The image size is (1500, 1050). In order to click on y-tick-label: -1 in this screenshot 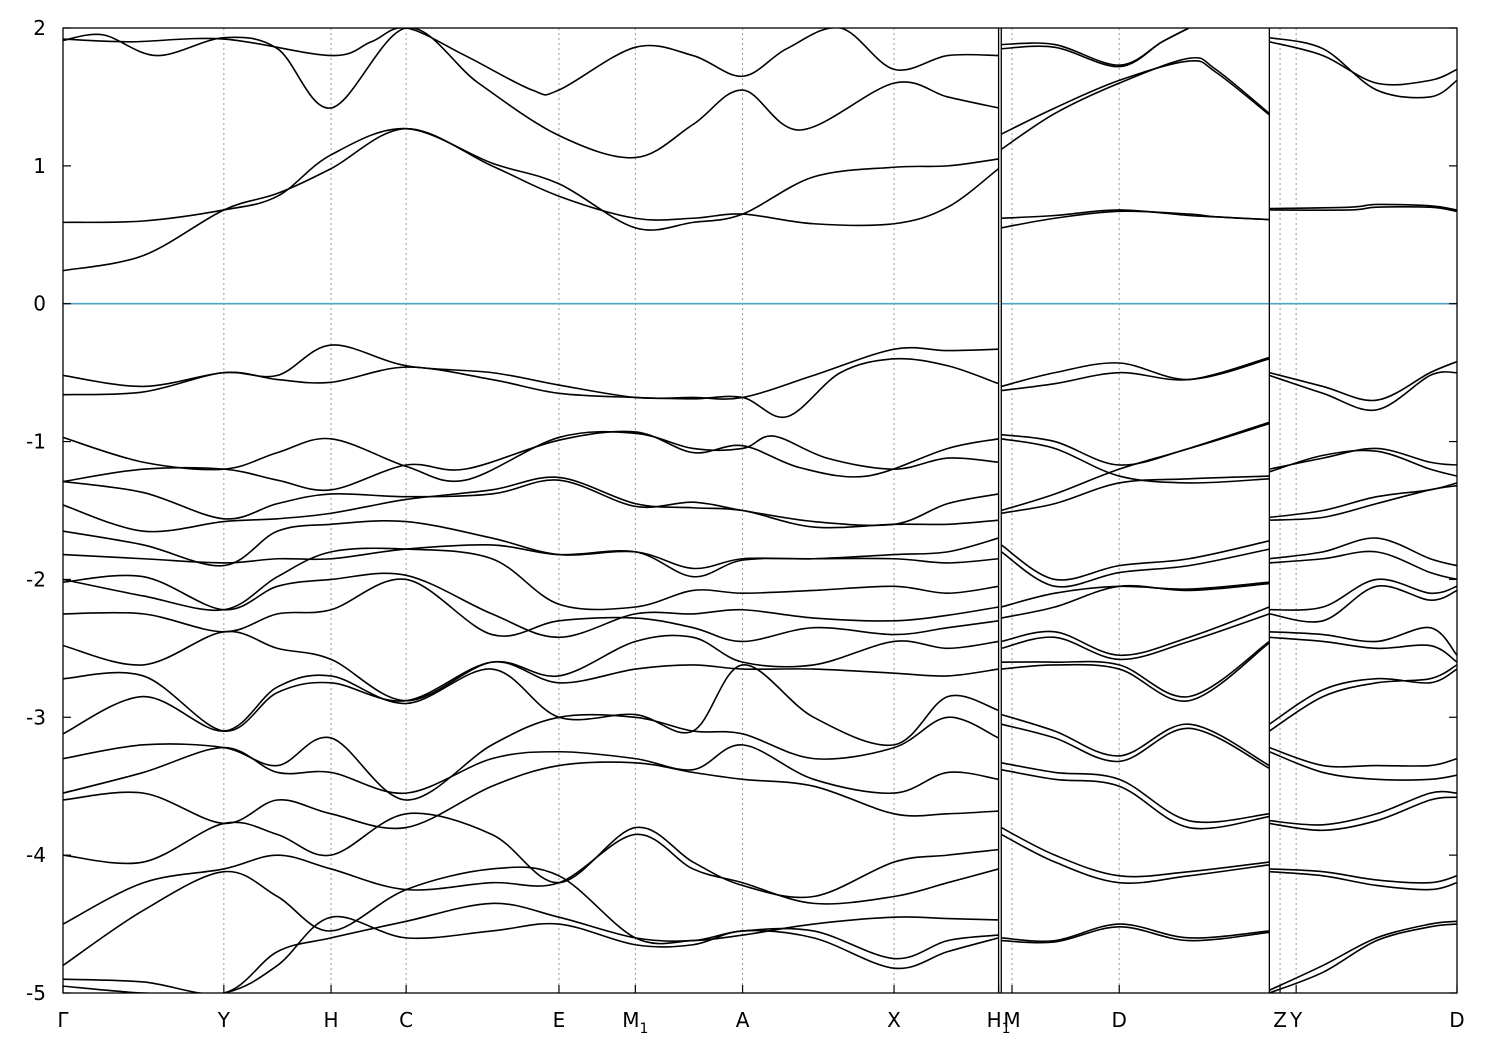, I will do `click(36, 442)`.